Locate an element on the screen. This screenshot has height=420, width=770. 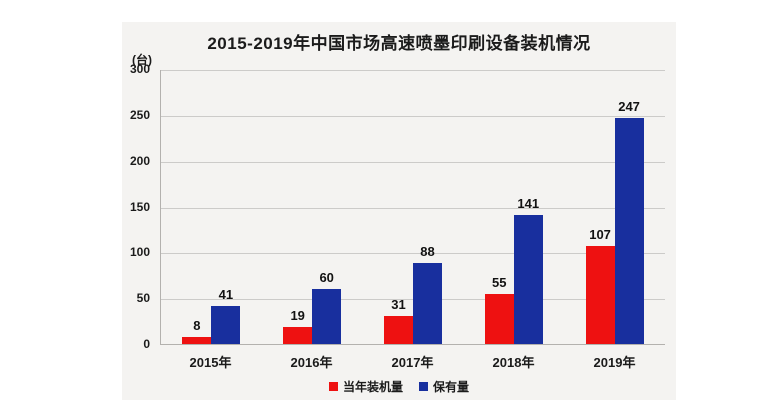
bar-group: 19 60 is located at coordinates (312, 207).